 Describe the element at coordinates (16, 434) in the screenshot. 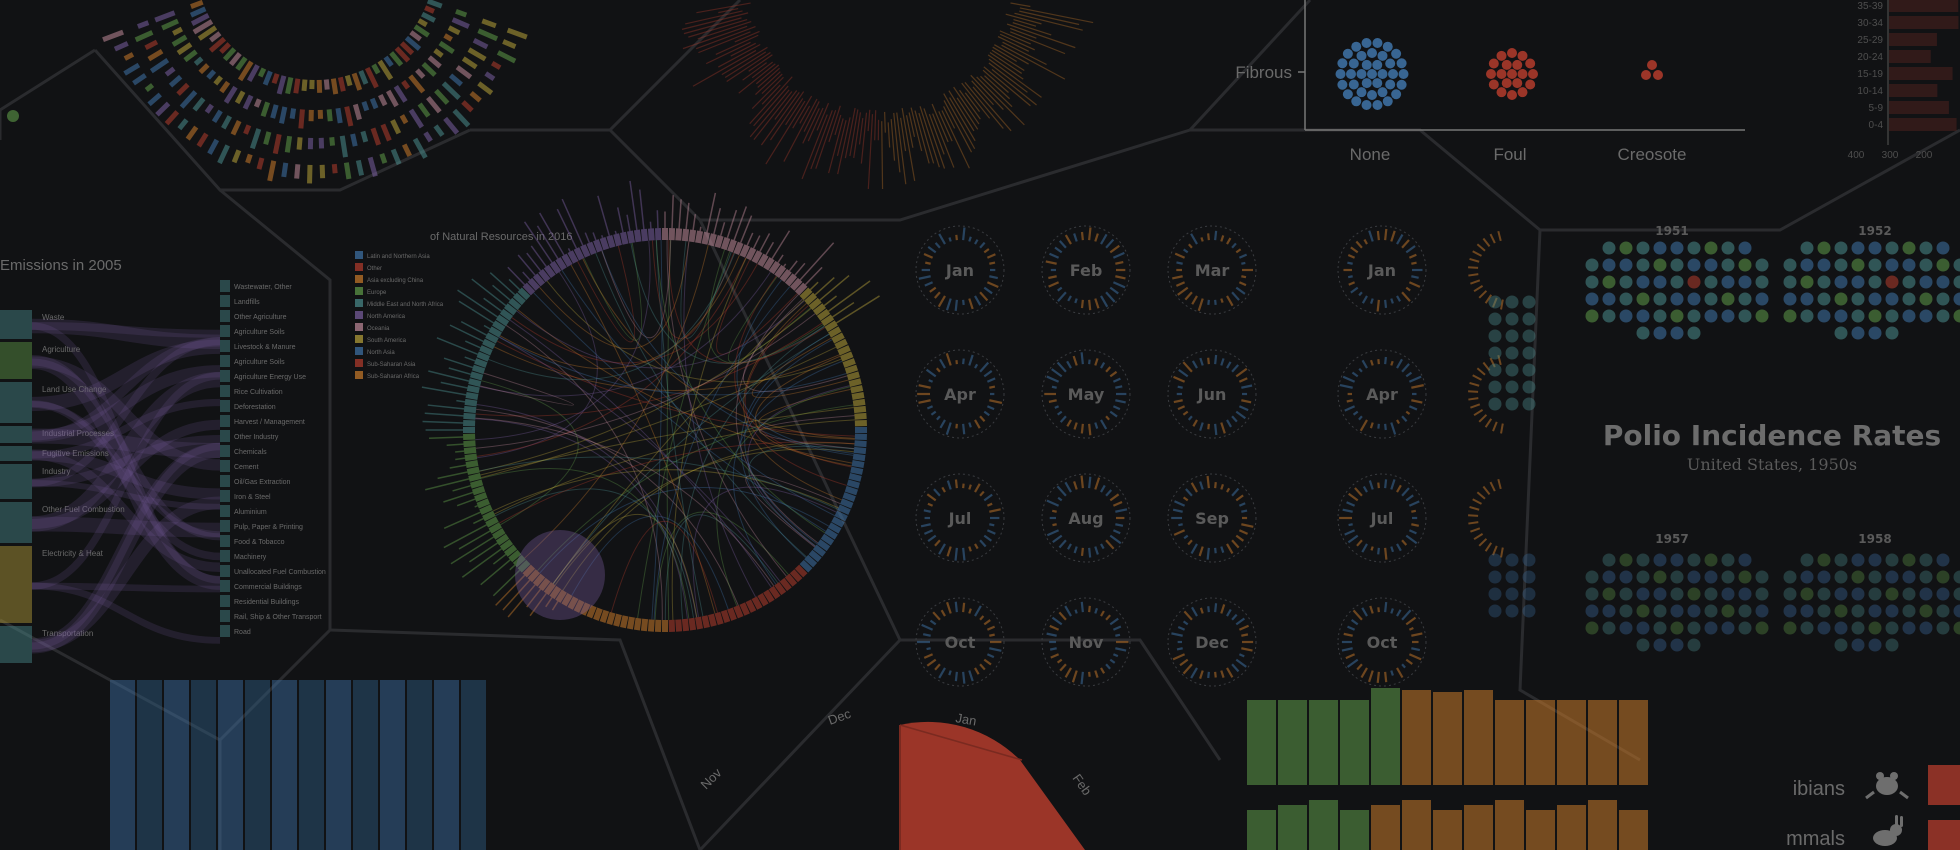

I see `sankey-source-node` at that location.